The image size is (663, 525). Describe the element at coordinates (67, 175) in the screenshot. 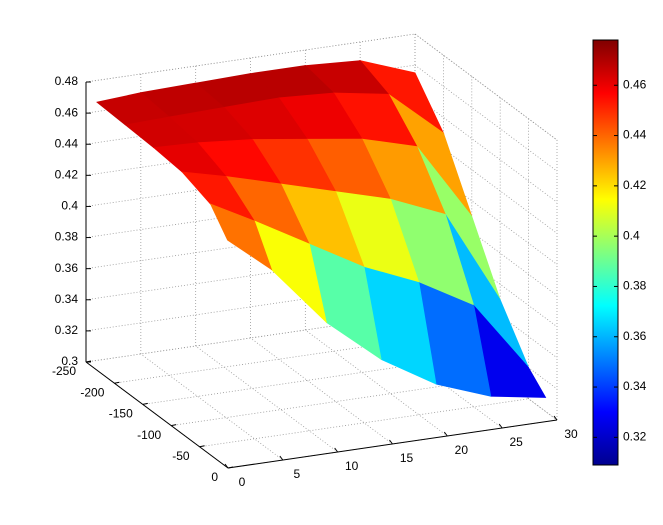

I see `z-tick-label: 0.42` at that location.